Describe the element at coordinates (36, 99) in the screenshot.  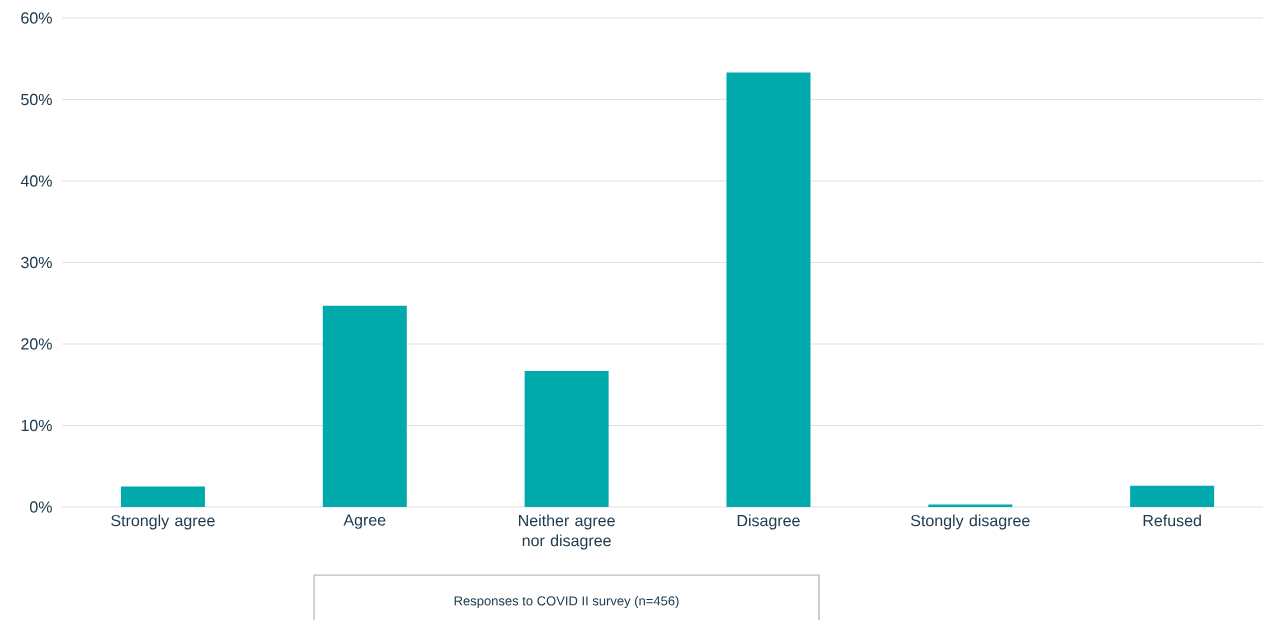
I see `y-tick-label: 50%` at that location.